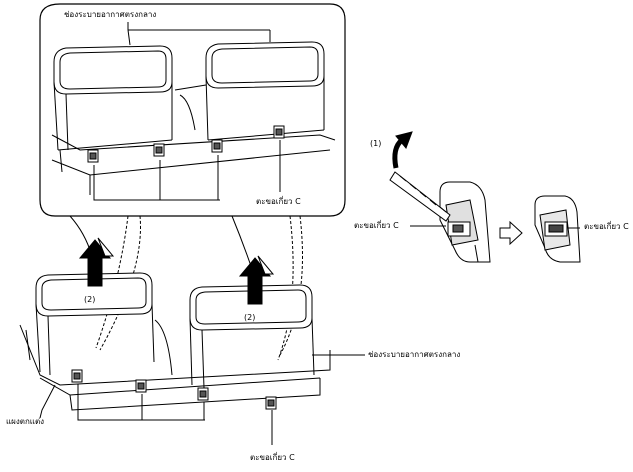  I want to click on detail-before, so click(465, 222).